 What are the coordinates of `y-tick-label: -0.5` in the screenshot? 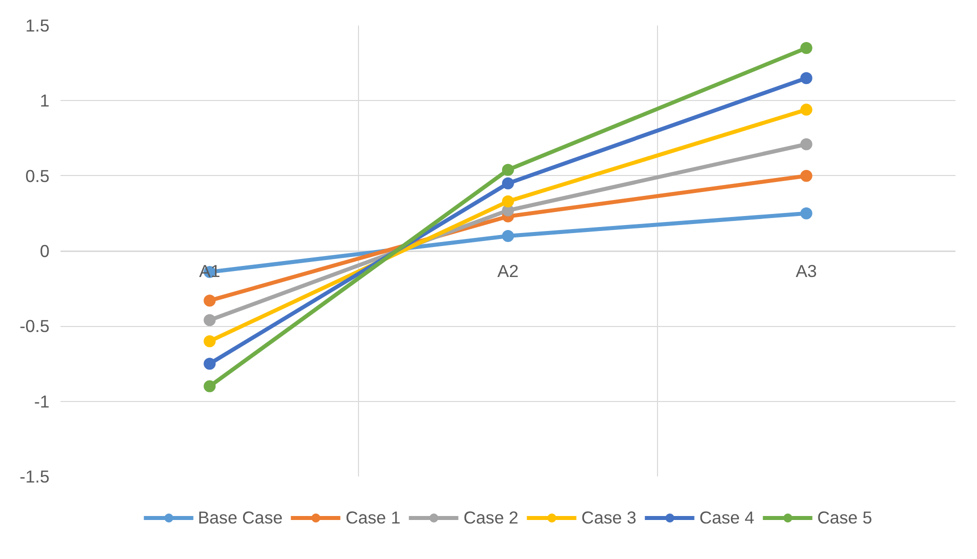 It's located at (35, 326).